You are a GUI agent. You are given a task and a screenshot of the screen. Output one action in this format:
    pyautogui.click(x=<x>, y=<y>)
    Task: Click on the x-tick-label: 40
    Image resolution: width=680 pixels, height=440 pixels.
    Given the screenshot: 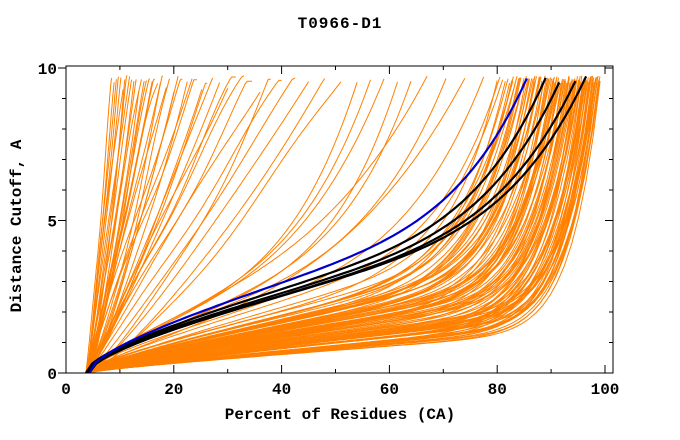 What is the action you would take?
    pyautogui.click(x=281, y=390)
    